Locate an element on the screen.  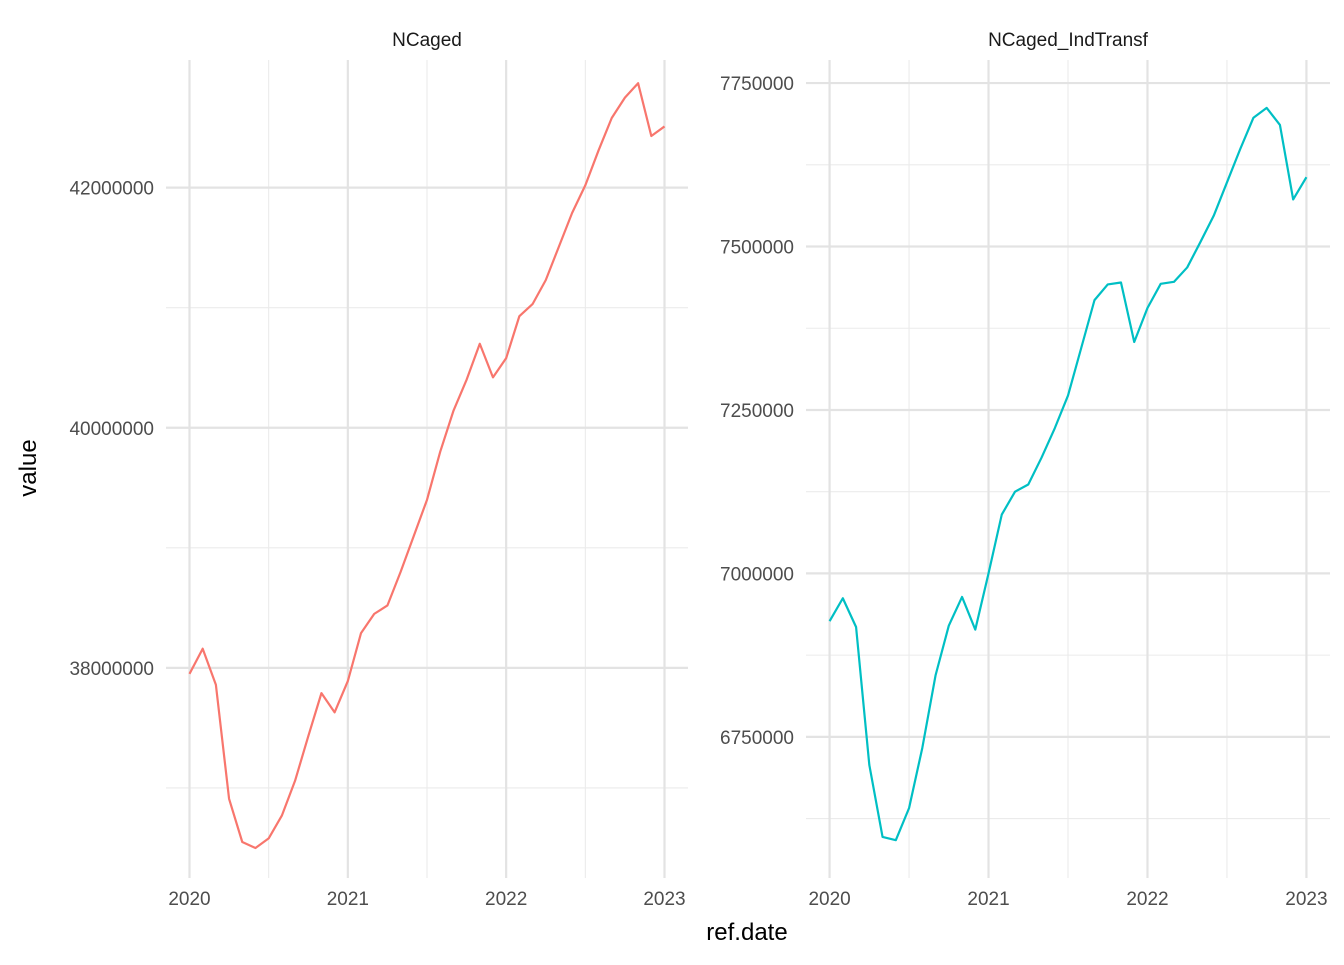
x-axis-title: ref.date is located at coordinates (746, 932).